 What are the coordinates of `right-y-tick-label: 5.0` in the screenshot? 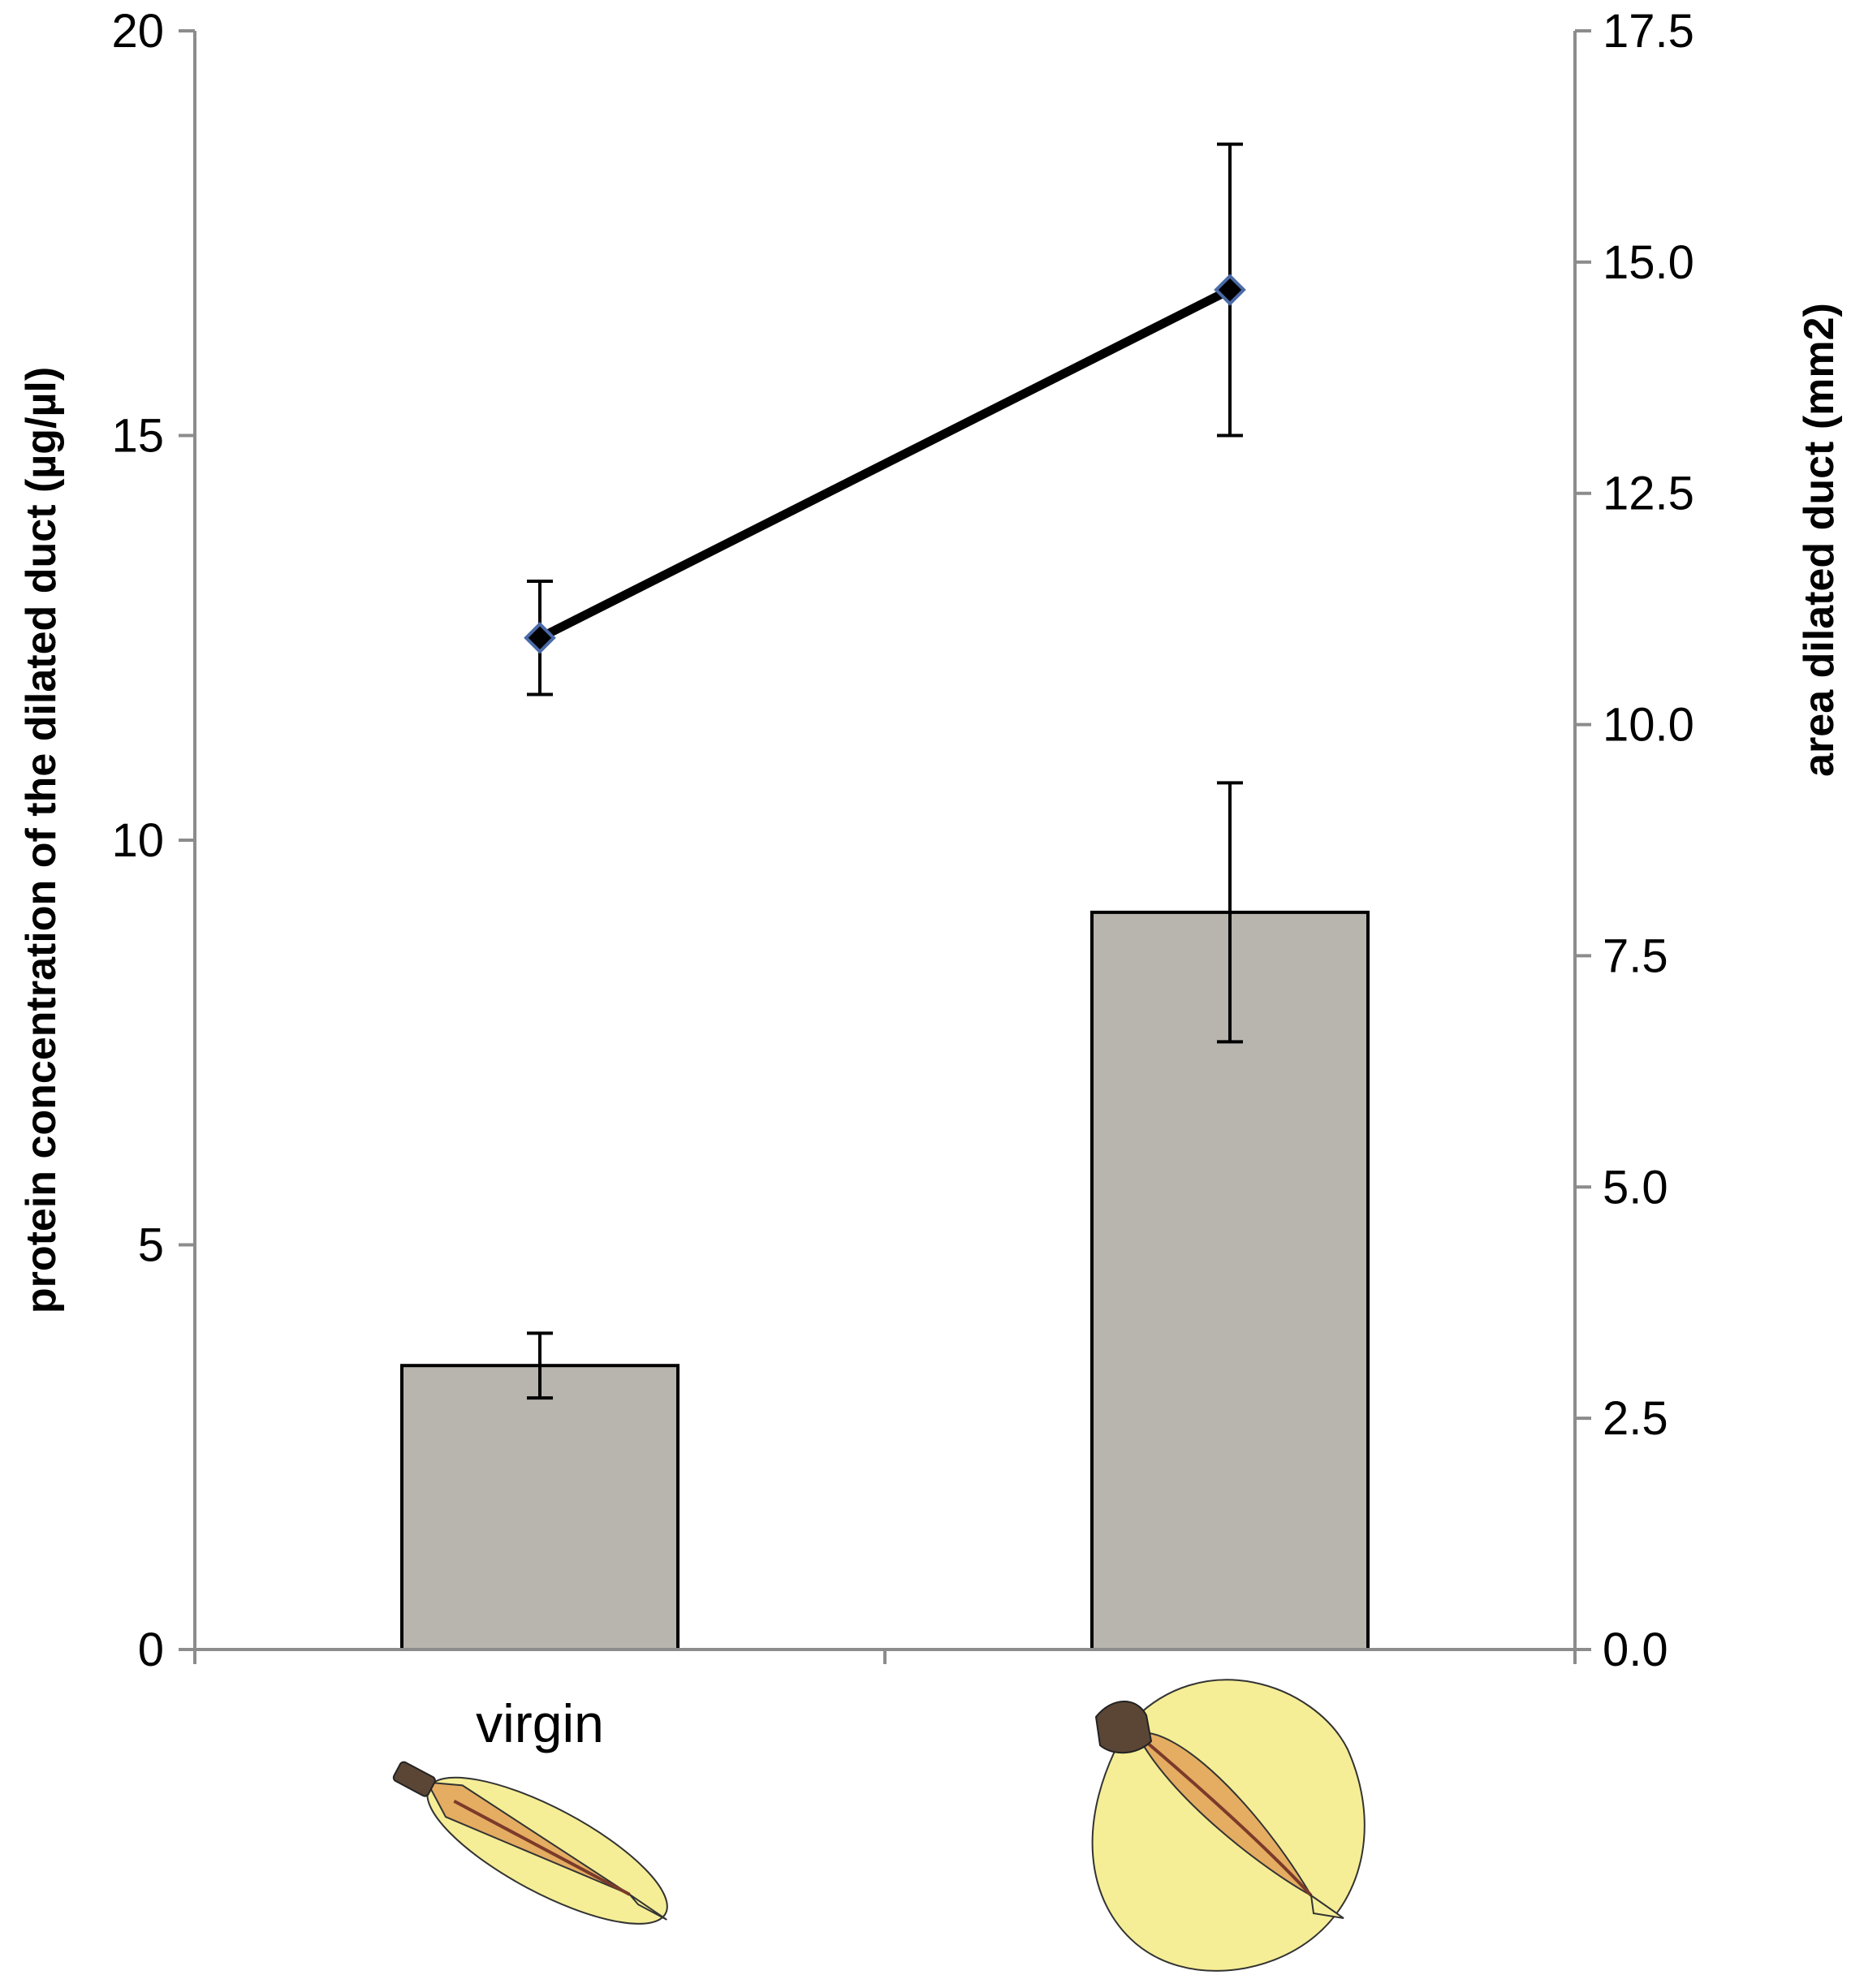 It's located at (1635, 1188).